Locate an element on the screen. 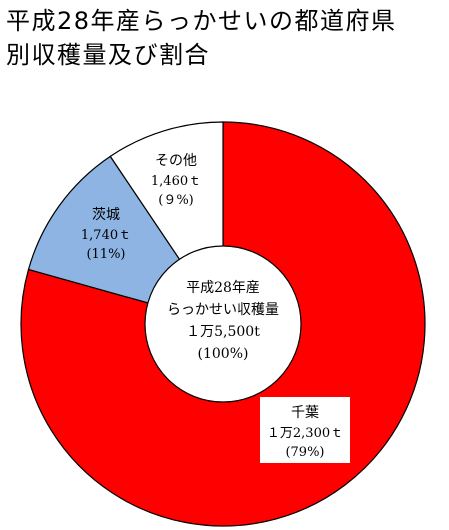 This screenshot has width=449, height=530. slice-label-ibaraki: 茨城 1,740ｔ (11%) is located at coordinates (106, 234).